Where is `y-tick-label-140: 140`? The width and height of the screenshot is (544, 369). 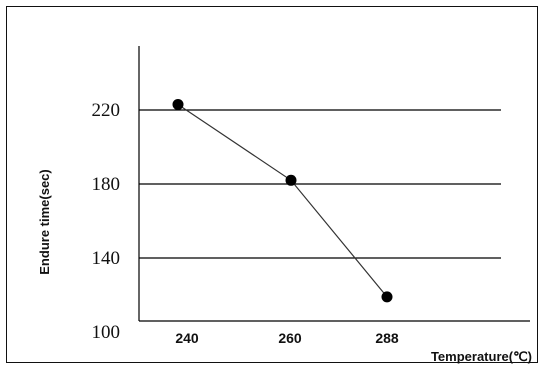 y-tick-label-140: 140 is located at coordinates (106, 258).